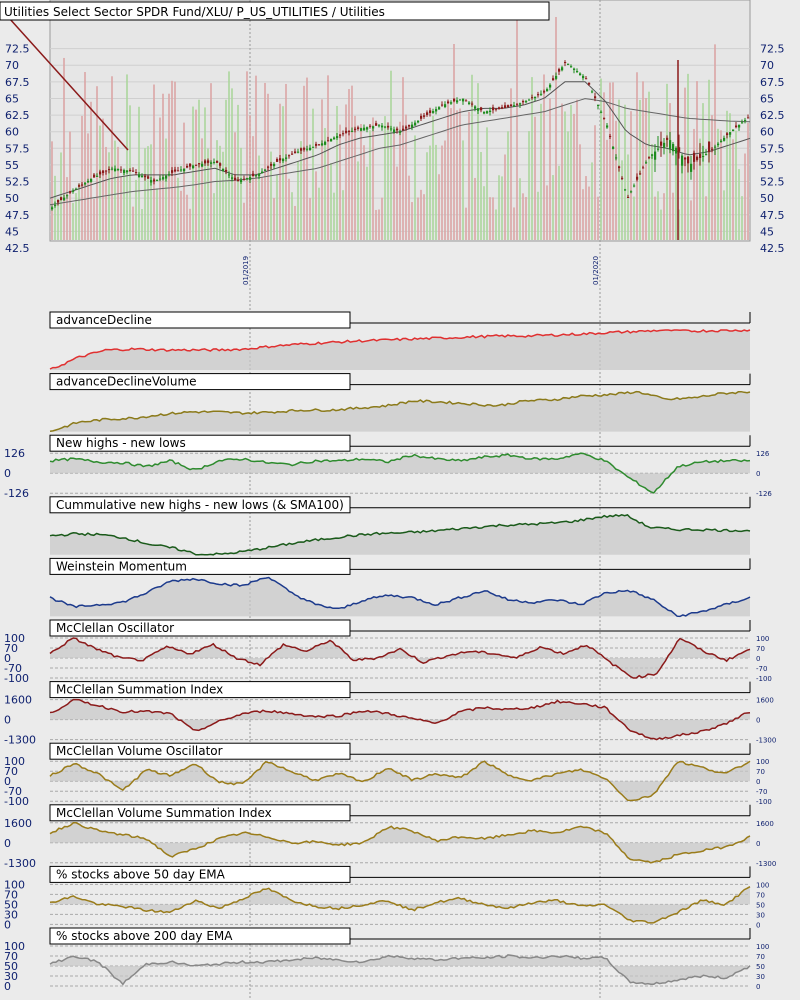  I want to click on price-y-tick-left: 65, so click(12, 98).